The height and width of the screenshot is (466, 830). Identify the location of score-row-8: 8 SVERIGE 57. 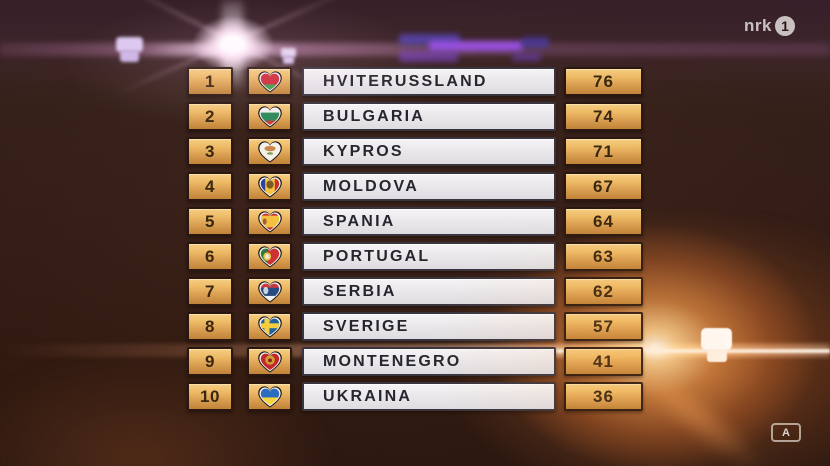
(415, 326).